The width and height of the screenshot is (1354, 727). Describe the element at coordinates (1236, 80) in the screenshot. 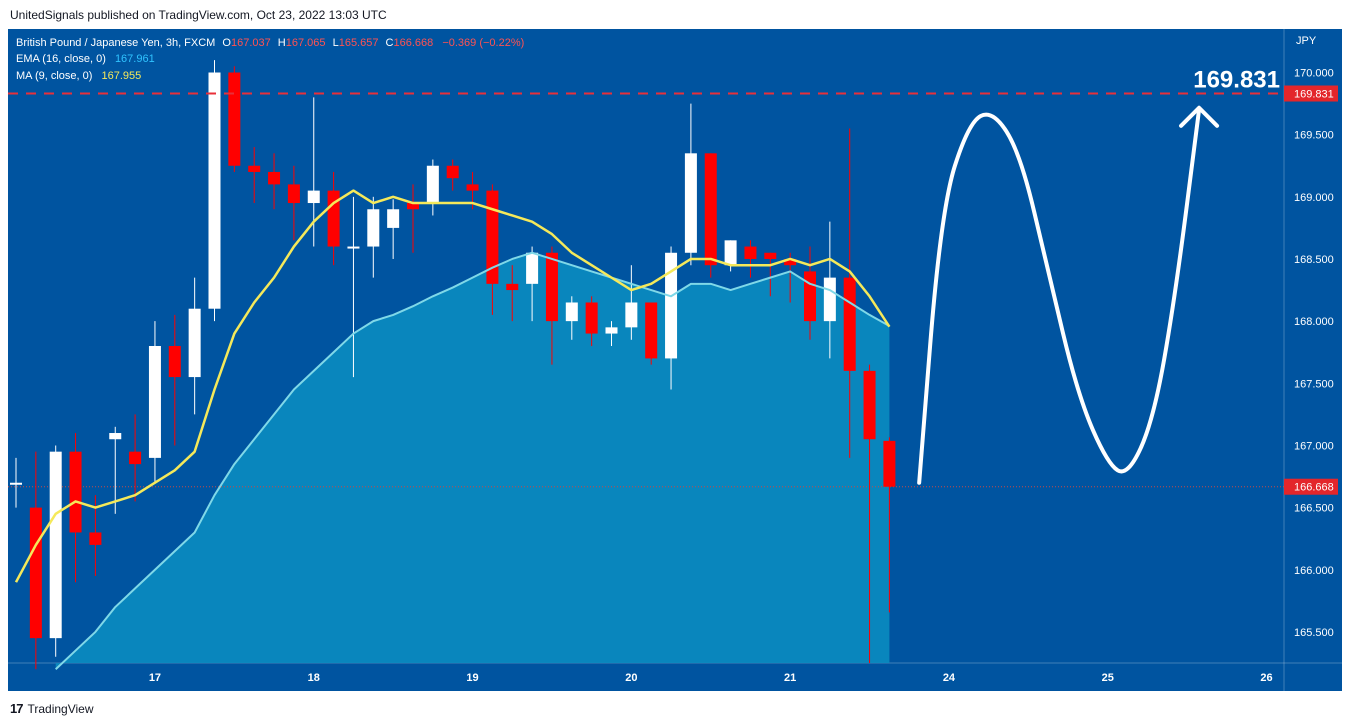

I see `target-big-label: 169.831` at that location.